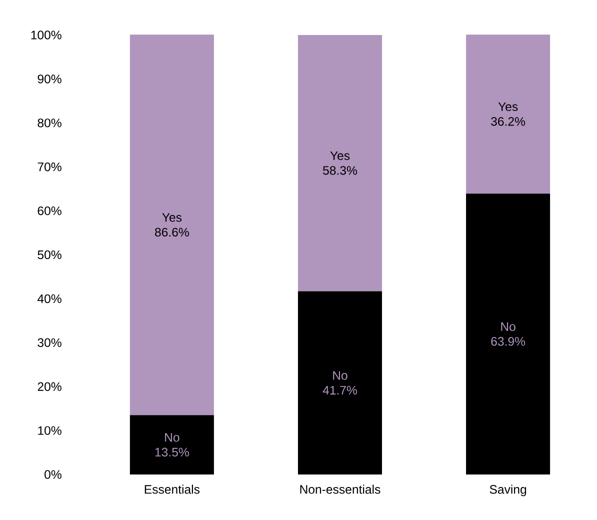  I want to click on y-tick-label: 50%, so click(50, 255).